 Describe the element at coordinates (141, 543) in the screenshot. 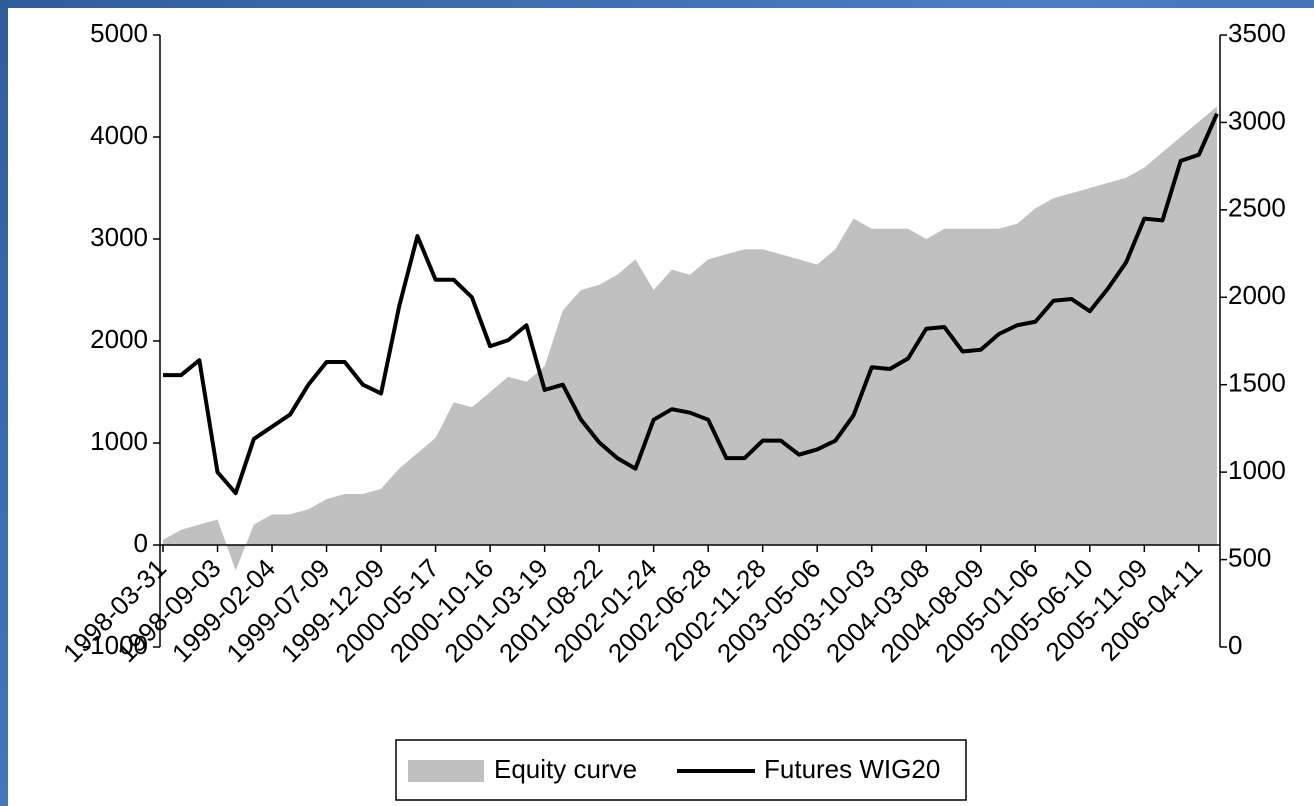

I see `y-tick-label: 0` at that location.